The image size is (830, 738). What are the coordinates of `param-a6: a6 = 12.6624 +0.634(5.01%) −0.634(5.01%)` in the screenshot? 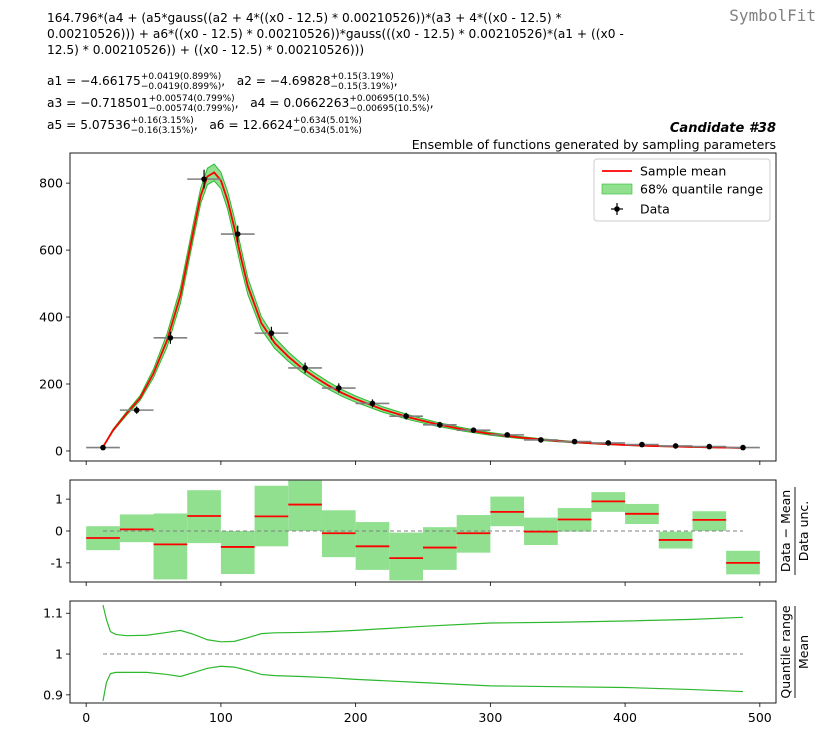 It's located at (285, 125).